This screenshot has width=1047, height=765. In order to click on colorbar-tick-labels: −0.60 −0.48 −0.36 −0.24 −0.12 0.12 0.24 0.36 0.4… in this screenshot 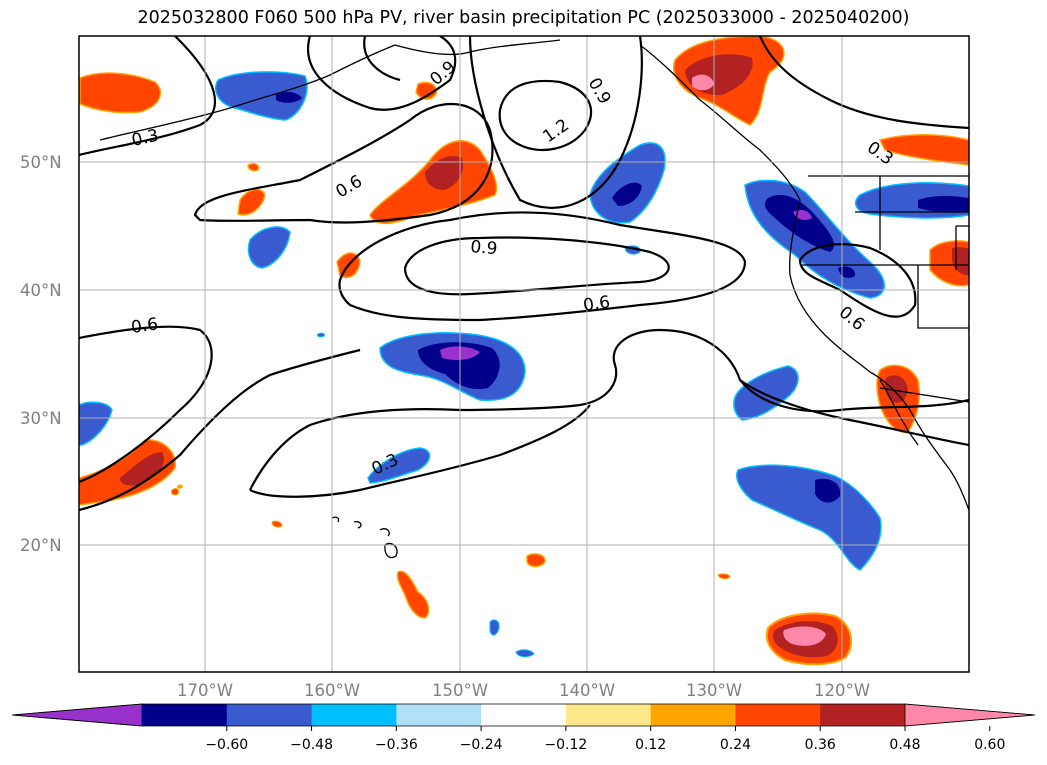, I will do `click(605, 739)`.